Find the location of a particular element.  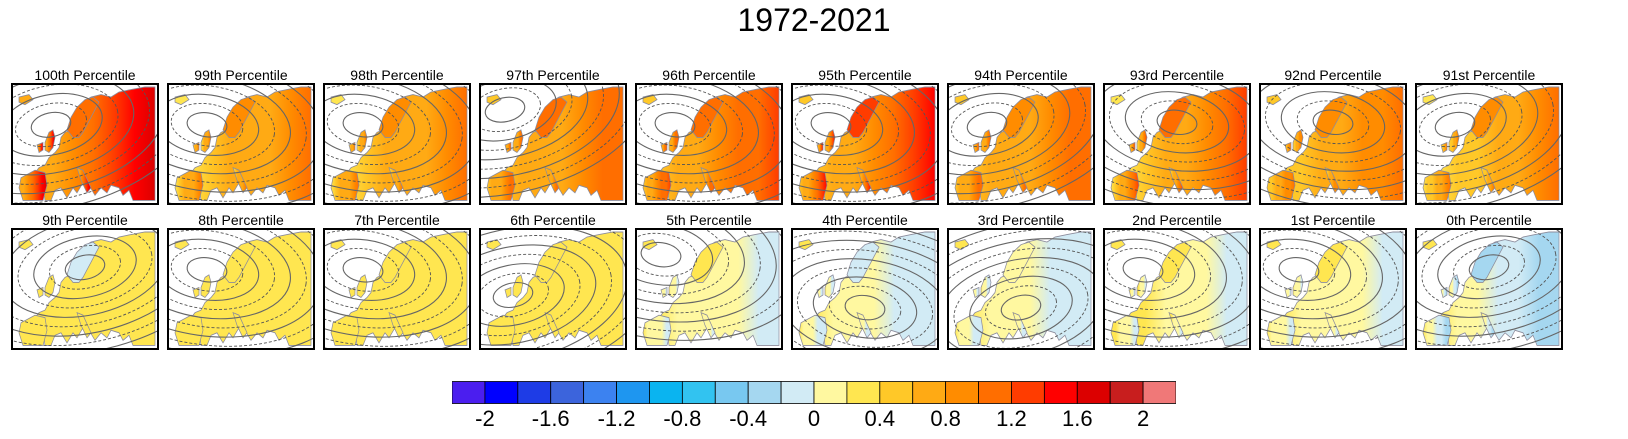

map-panel: 0th Percentile is located at coordinates (1489, 281).